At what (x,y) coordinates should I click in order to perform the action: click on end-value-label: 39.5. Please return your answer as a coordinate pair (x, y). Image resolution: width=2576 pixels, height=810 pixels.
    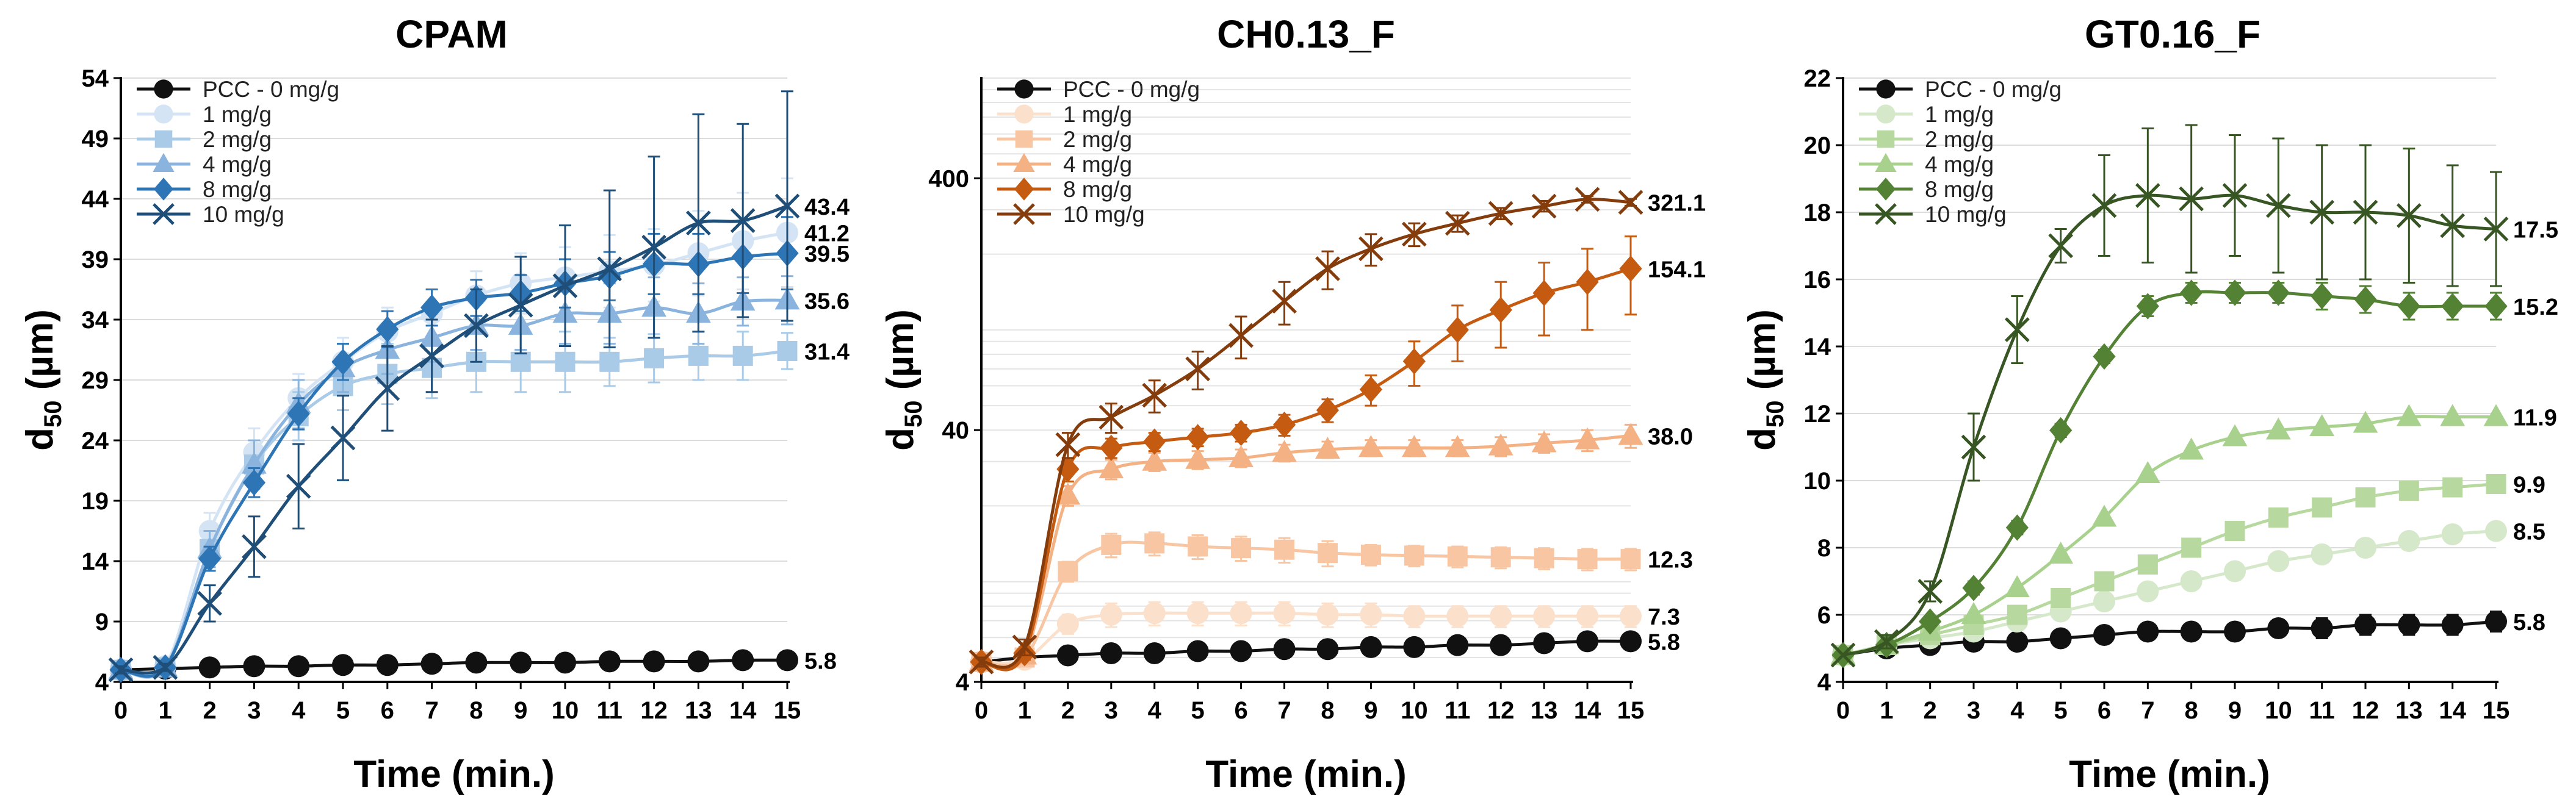
    Looking at the image, I should click on (827, 254).